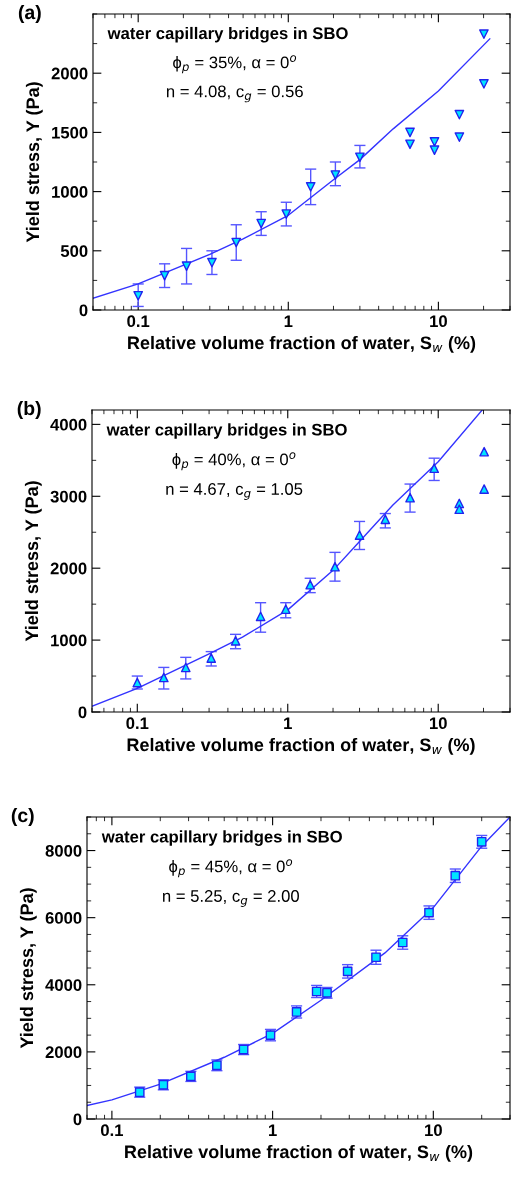  Describe the element at coordinates (231, 898) in the screenshot. I see `annotation: n = 5.25, c$_{g}$ = 2.00` at that location.